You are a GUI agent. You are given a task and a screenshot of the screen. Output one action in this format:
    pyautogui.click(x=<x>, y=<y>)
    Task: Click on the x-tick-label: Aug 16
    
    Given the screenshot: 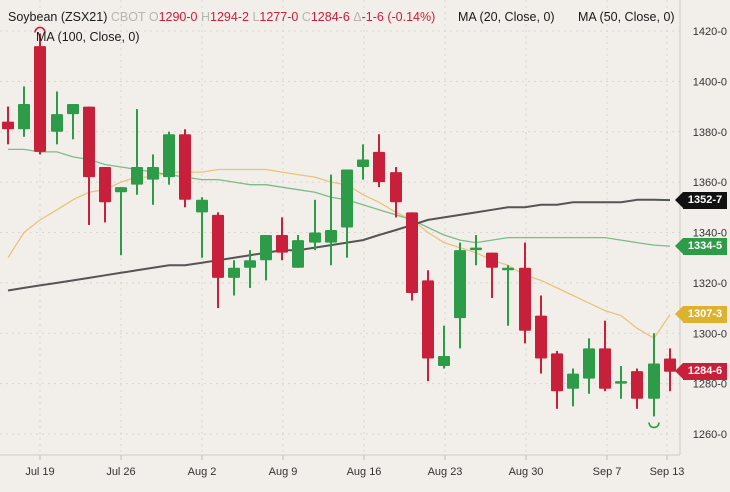 What is the action you would take?
    pyautogui.click(x=364, y=472)
    